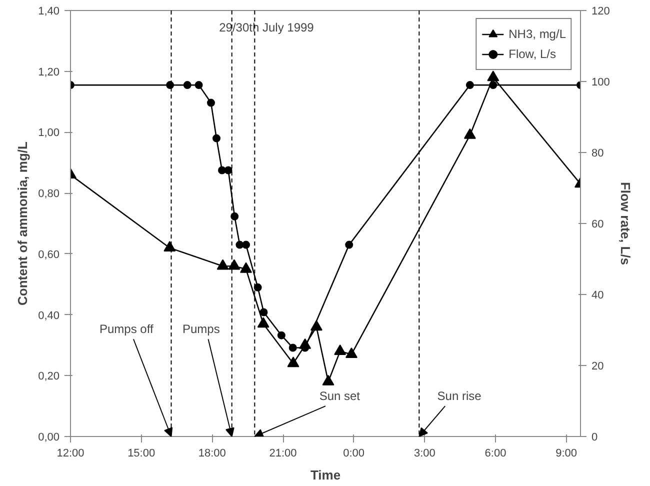 This screenshot has width=650, height=486. What do you see at coordinates (495, 454) in the screenshot?
I see `x-tick-label: 6:00` at bounding box center [495, 454].